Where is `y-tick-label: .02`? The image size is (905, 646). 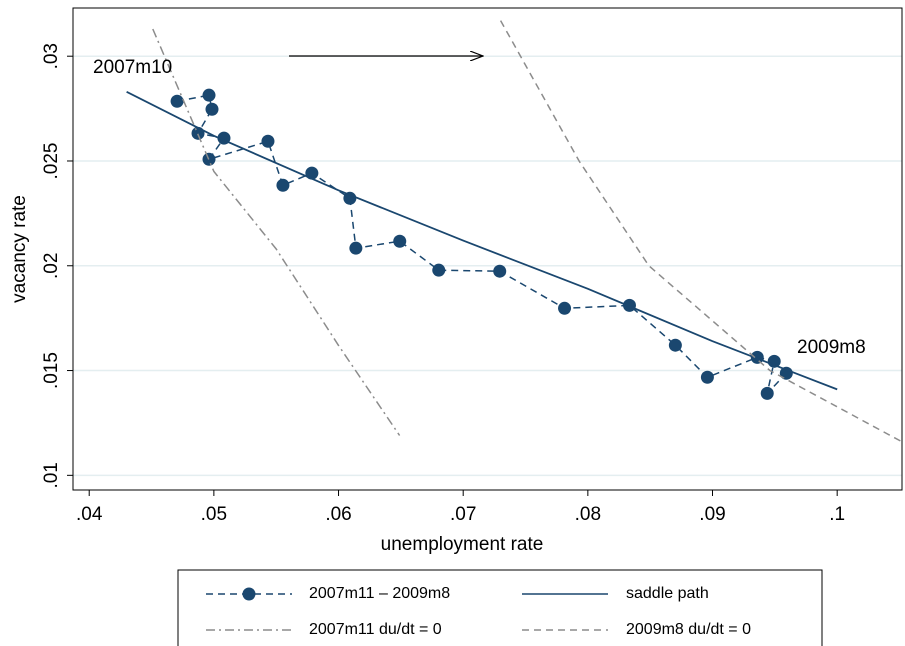
y-tick-label: .02 is located at coordinates (51, 266).